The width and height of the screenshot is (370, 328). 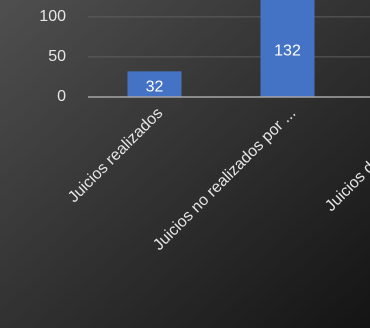 I want to click on data-label: 132, so click(x=287, y=51).